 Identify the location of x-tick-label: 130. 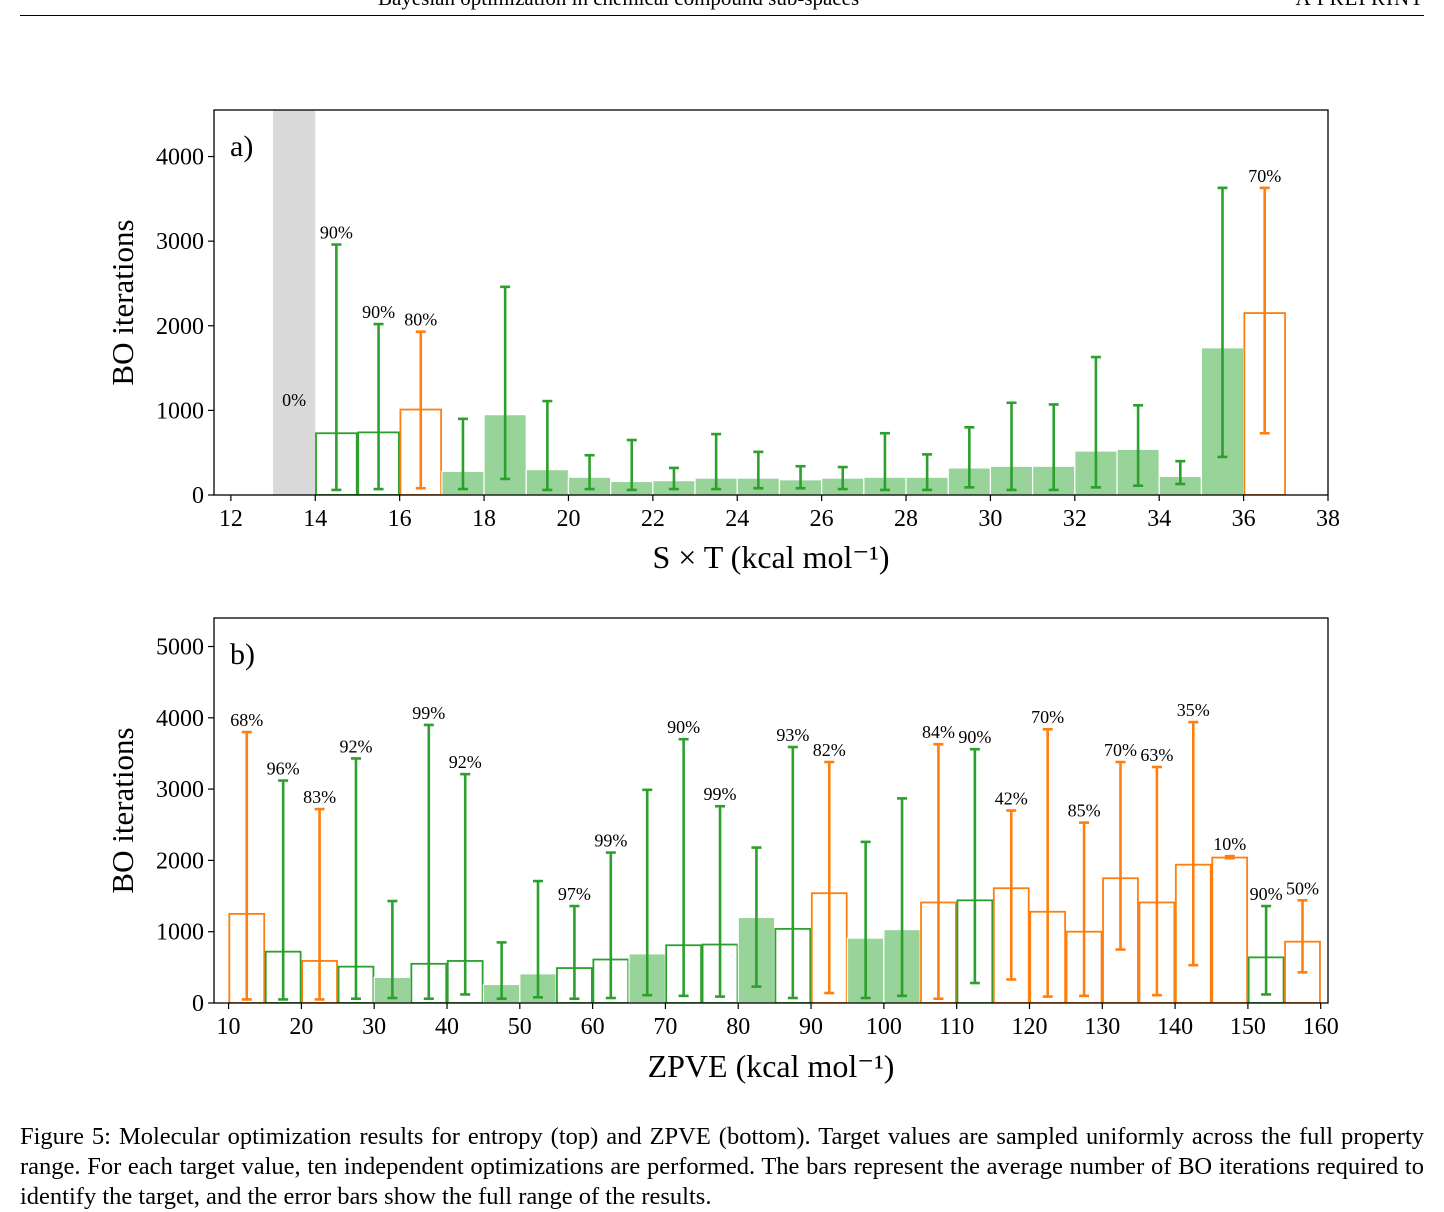
(1102, 1027).